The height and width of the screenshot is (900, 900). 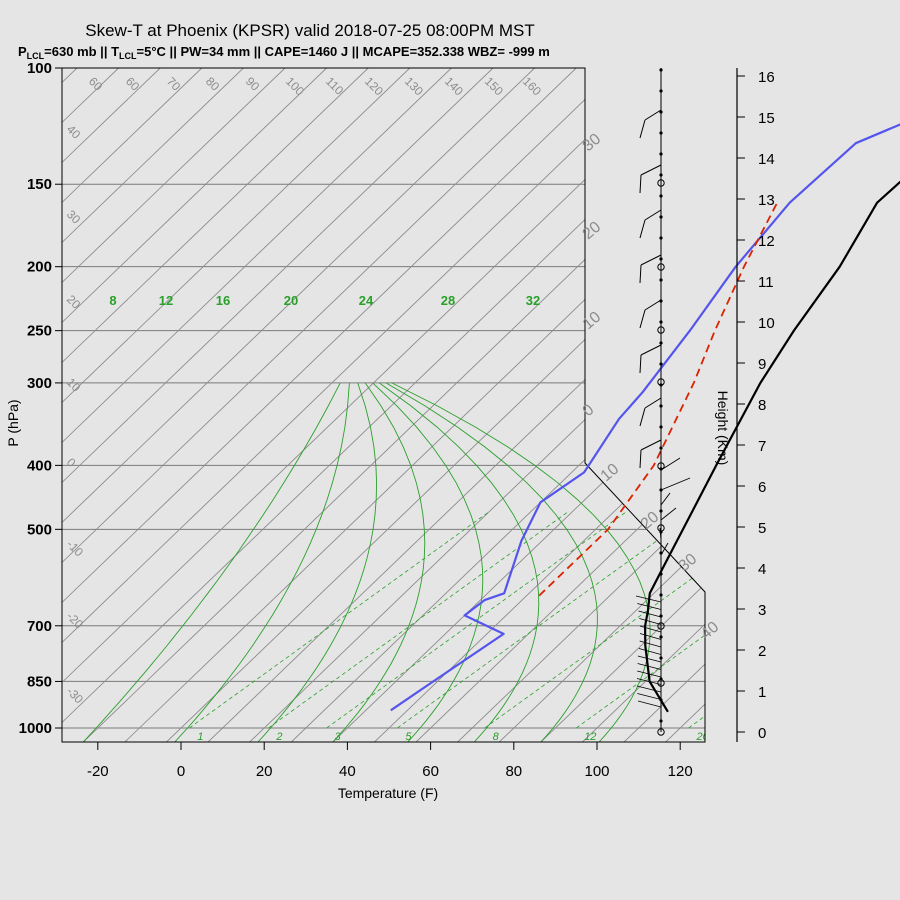 What do you see at coordinates (295, 86) in the screenshot?
I see `isotherm-label-top: 100` at bounding box center [295, 86].